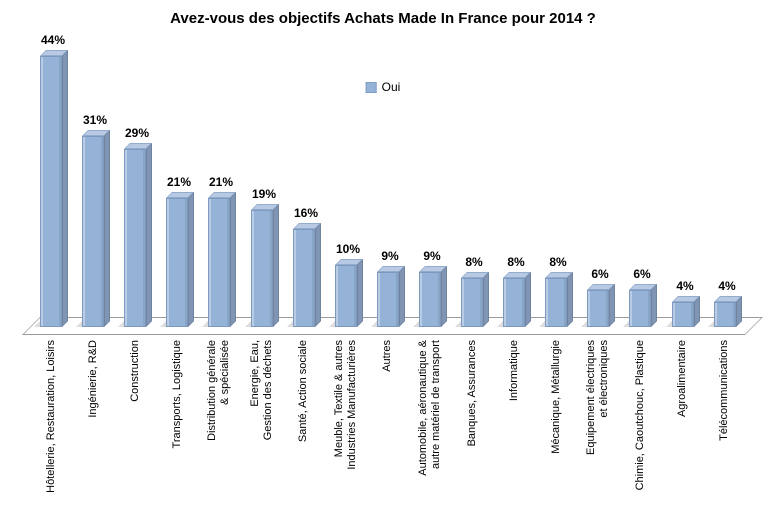 The height and width of the screenshot is (530, 766). I want to click on category-label-2: Construction, so click(135, 371).